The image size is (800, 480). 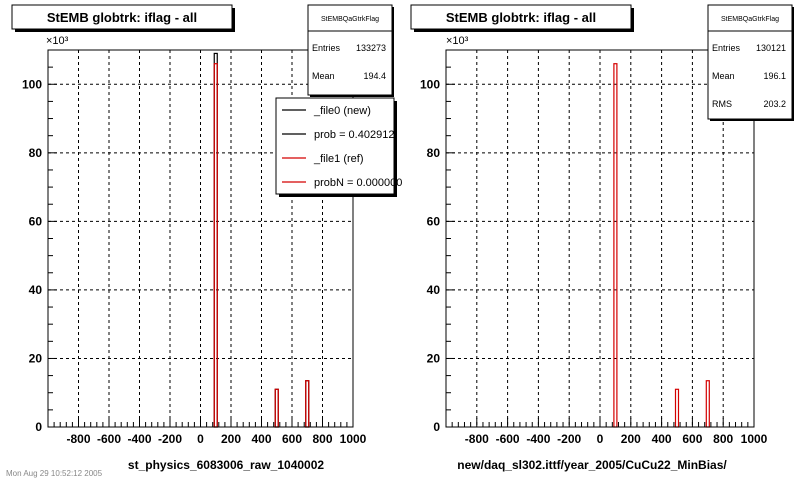 I want to click on legend-label: prob = 0.402912, so click(x=354, y=135).